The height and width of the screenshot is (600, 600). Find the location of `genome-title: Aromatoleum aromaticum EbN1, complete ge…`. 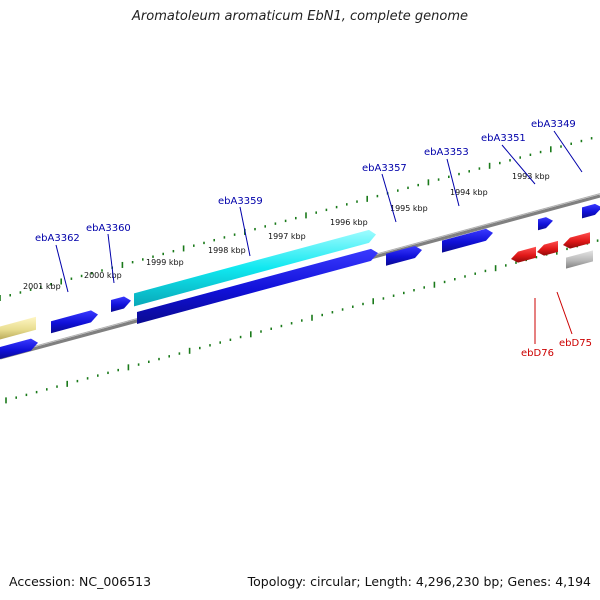

genome-title: Aromatoleum aromaticum EbN1, complete ge… is located at coordinates (300, 16).